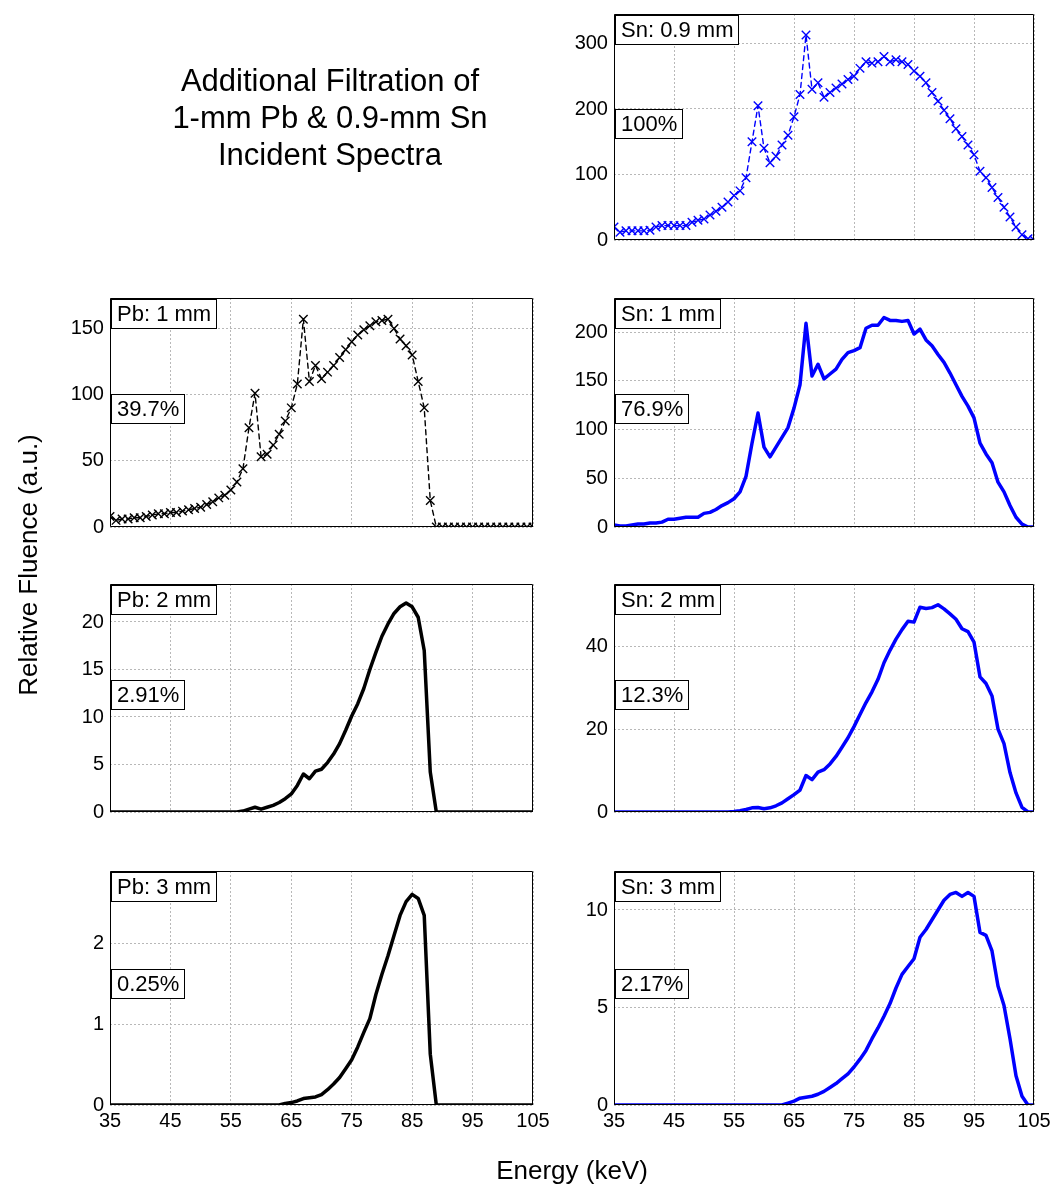  Describe the element at coordinates (591, 41) in the screenshot. I see `y-tick-label: 300` at that location.